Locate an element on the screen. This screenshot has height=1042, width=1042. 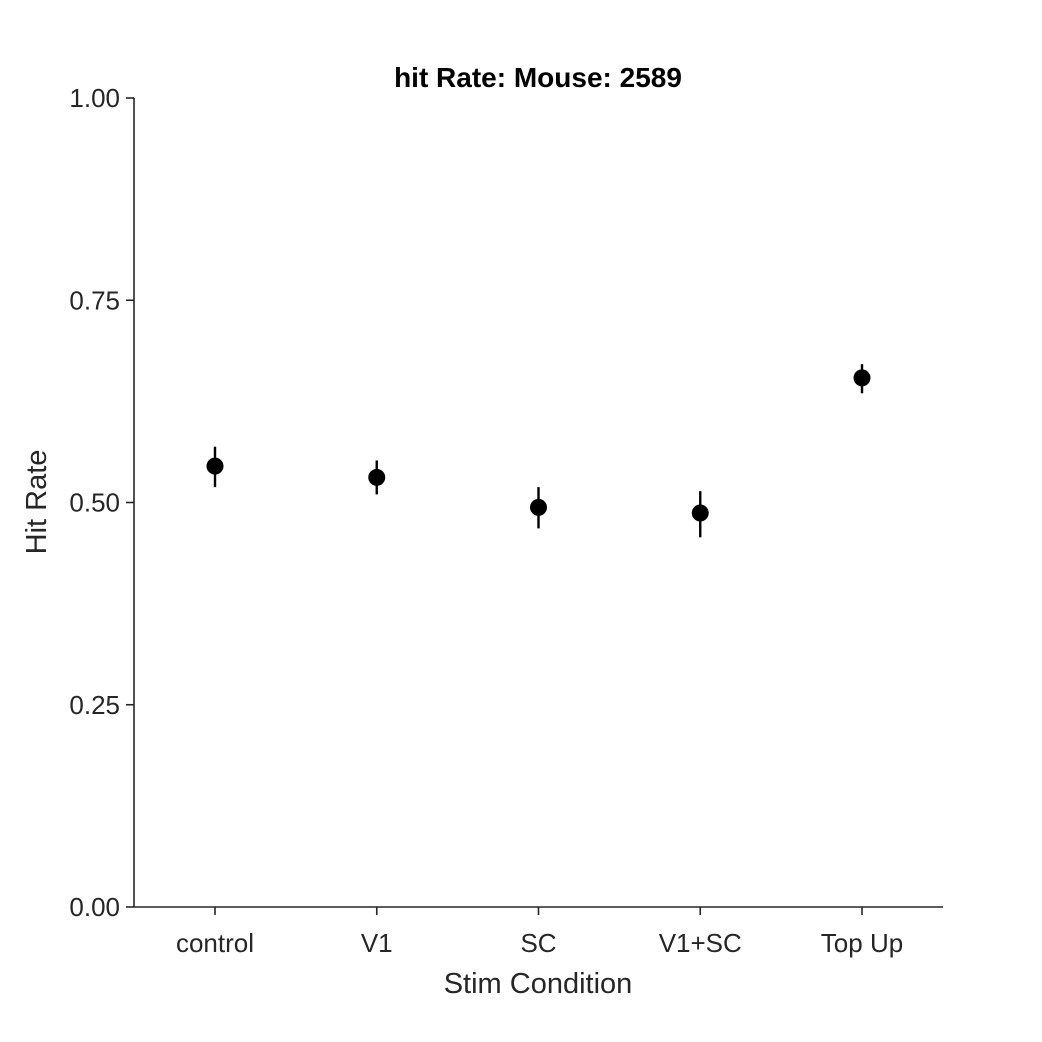
x-tick-label: control is located at coordinates (215, 943).